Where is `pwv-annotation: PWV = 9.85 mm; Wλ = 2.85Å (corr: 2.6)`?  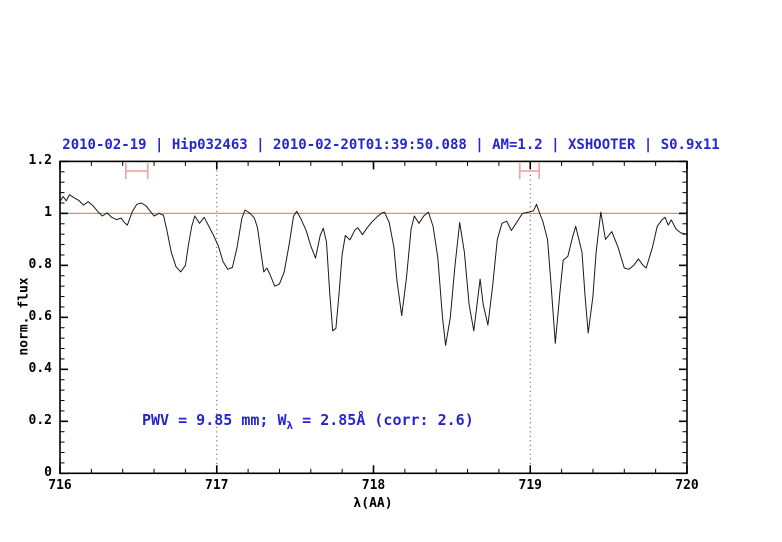 pwv-annotation: PWV = 9.85 mm; Wλ = 2.85Å (corr: 2.6) is located at coordinates (308, 421).